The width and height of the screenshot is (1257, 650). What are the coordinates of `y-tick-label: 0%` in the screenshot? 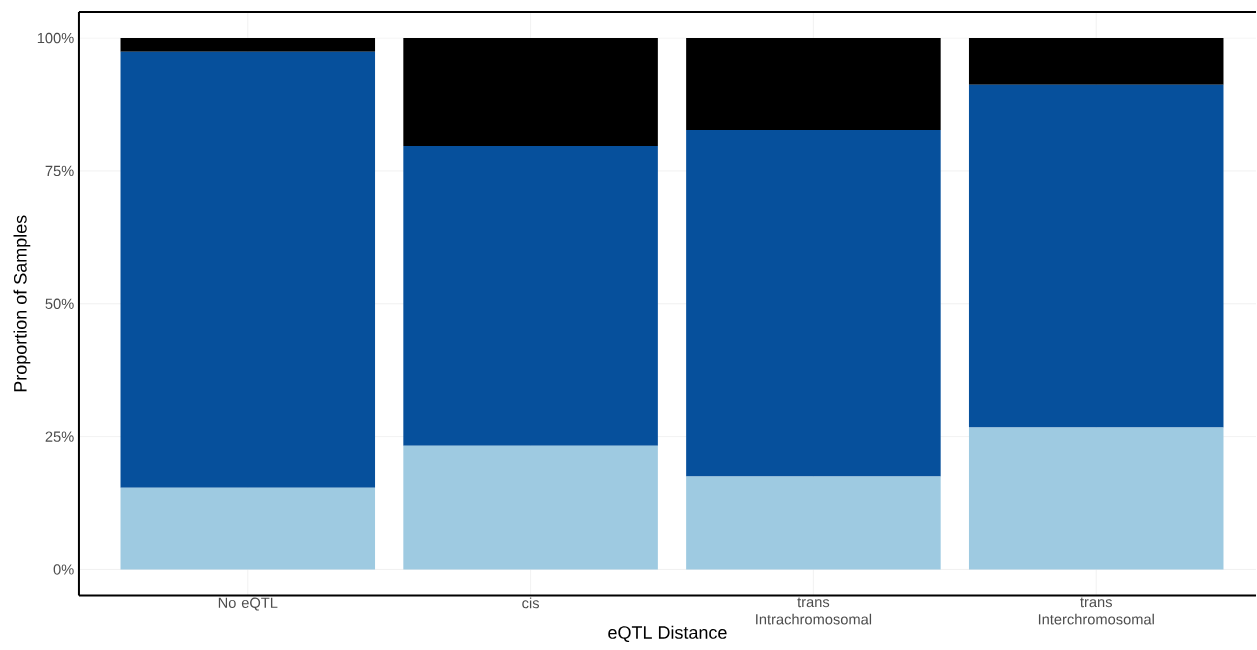 It's located at (63, 569).